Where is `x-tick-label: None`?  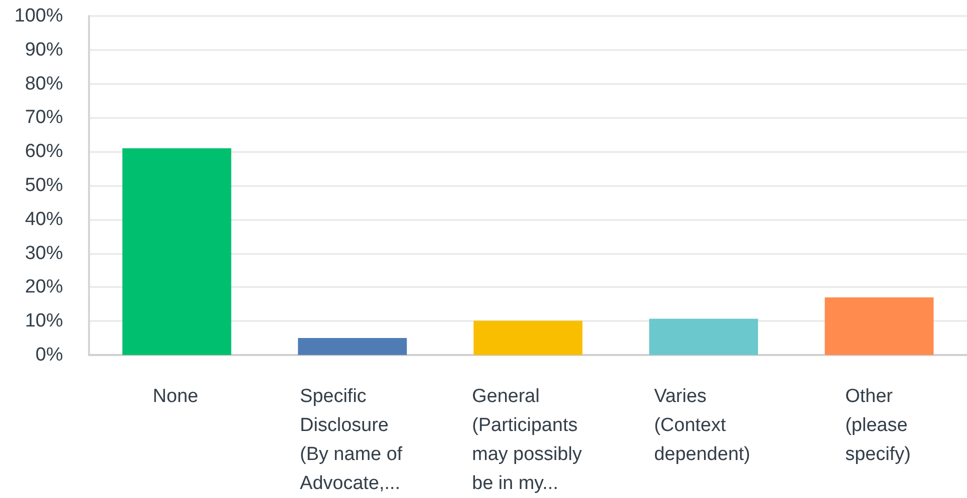 x-tick-label: None is located at coordinates (175, 396).